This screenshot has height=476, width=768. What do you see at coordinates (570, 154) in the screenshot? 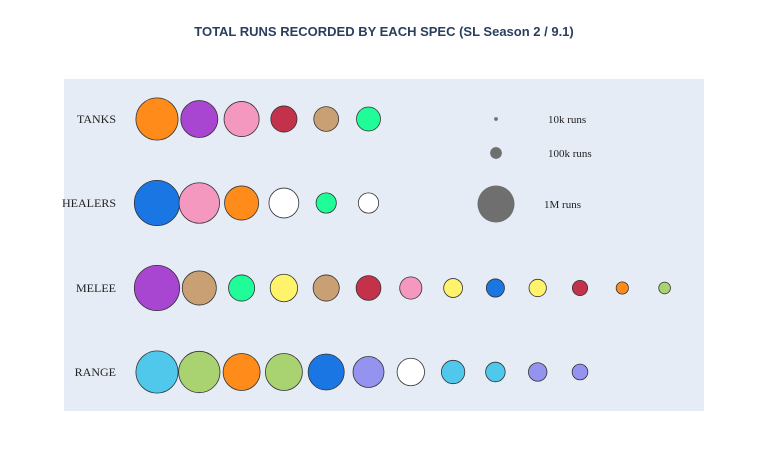
I see `size-legend-label-2: 100k runs` at bounding box center [570, 154].